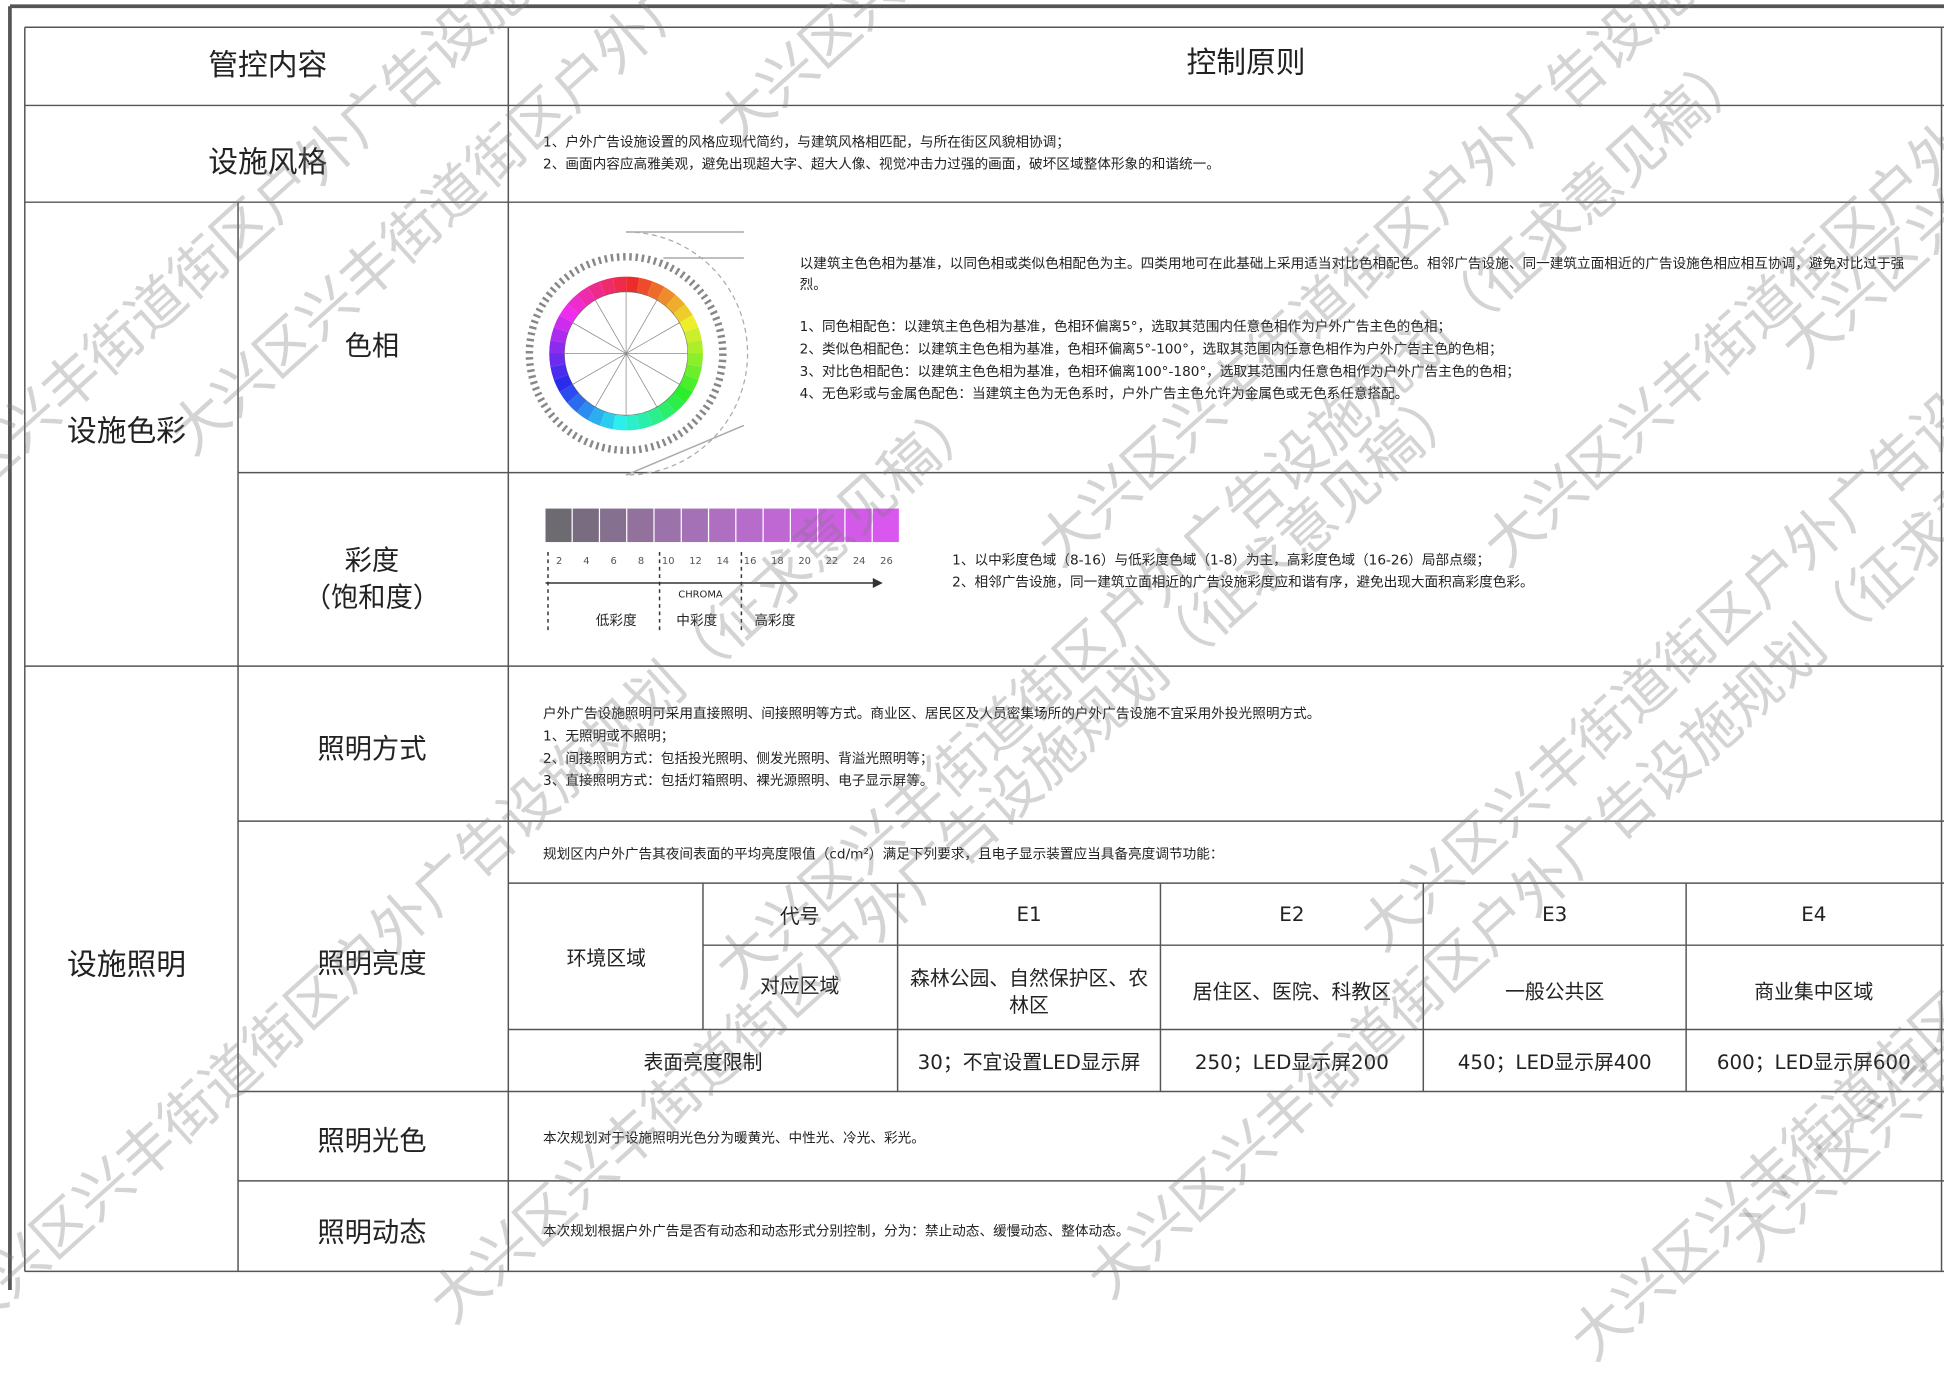 Image resolution: width=1944 pixels, height=1376 pixels. I want to click on table-cell: 居住区、医院、科教区, so click(1292, 991).